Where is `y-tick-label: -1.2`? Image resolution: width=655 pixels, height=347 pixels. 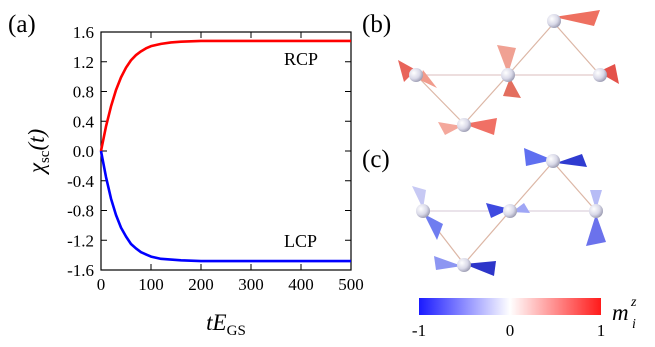
y-tick-label: -1.2 is located at coordinates (80, 240).